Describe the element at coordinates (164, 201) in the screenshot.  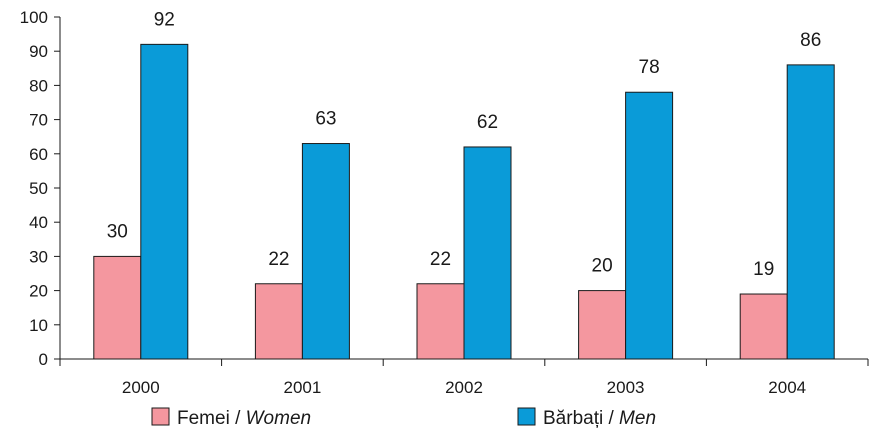
I see `bar-men-2000` at that location.